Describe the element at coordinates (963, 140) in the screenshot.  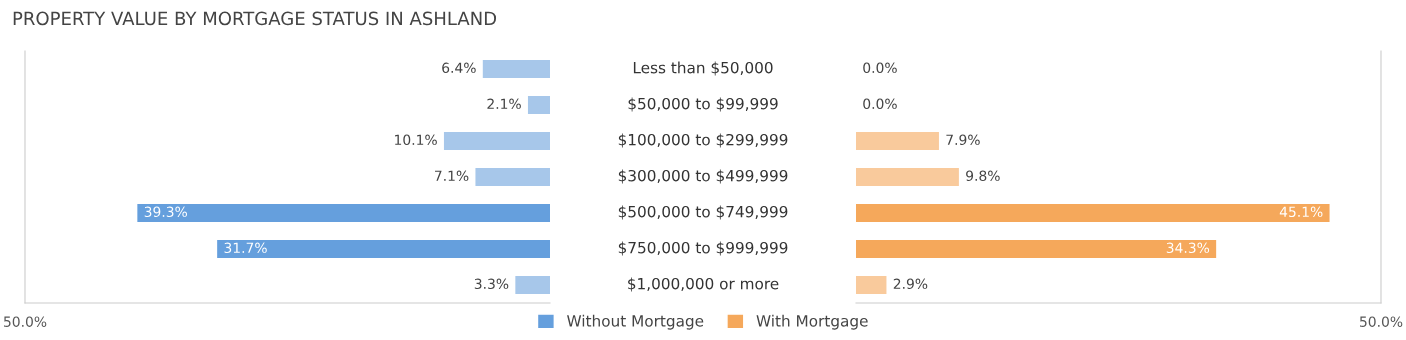
I see `data-label: 7.9%` at that location.